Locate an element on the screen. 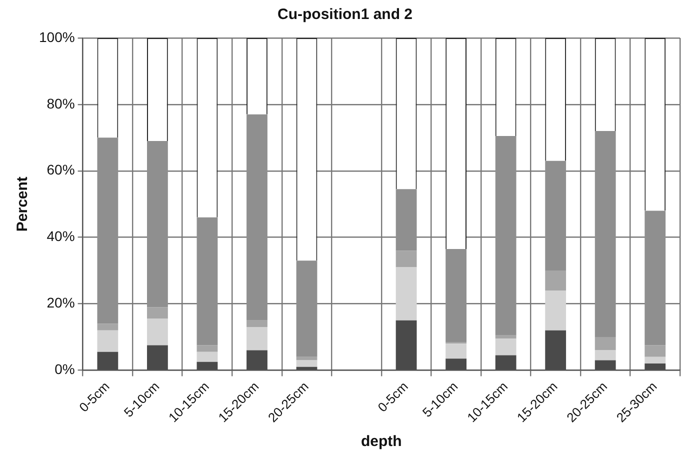  y-tick-label: 100% is located at coordinates (56, 36).